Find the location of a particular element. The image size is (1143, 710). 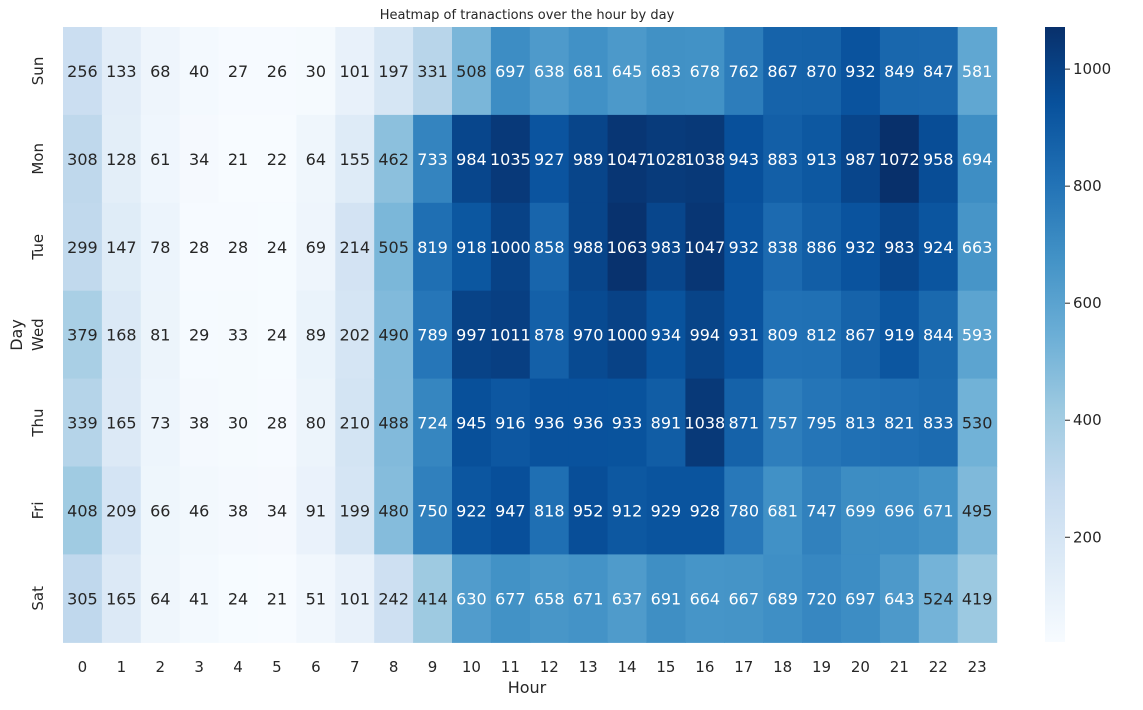

heatmap-cell-label: 870 is located at coordinates (821, 71).